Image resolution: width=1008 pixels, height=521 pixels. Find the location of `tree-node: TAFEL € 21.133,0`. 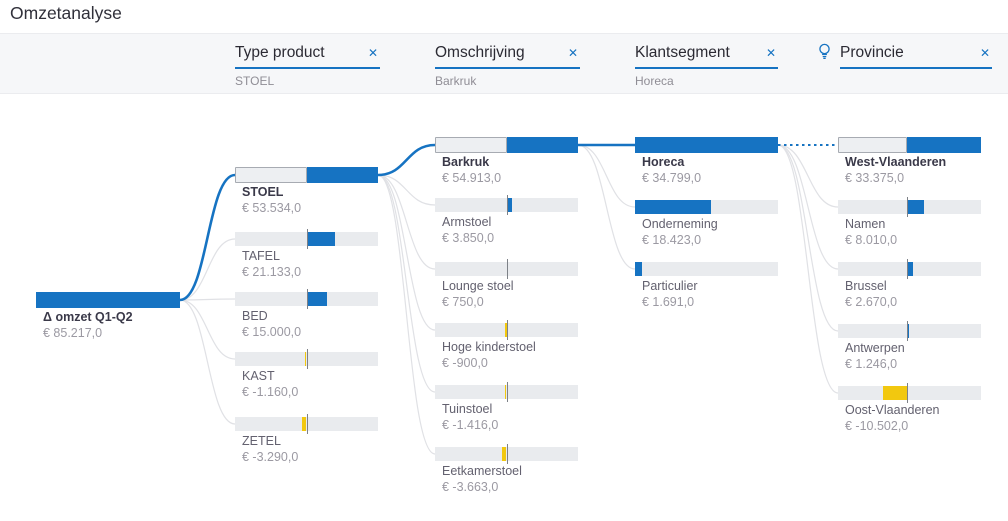

tree-node: TAFEL € 21.133,0 is located at coordinates (306, 254).